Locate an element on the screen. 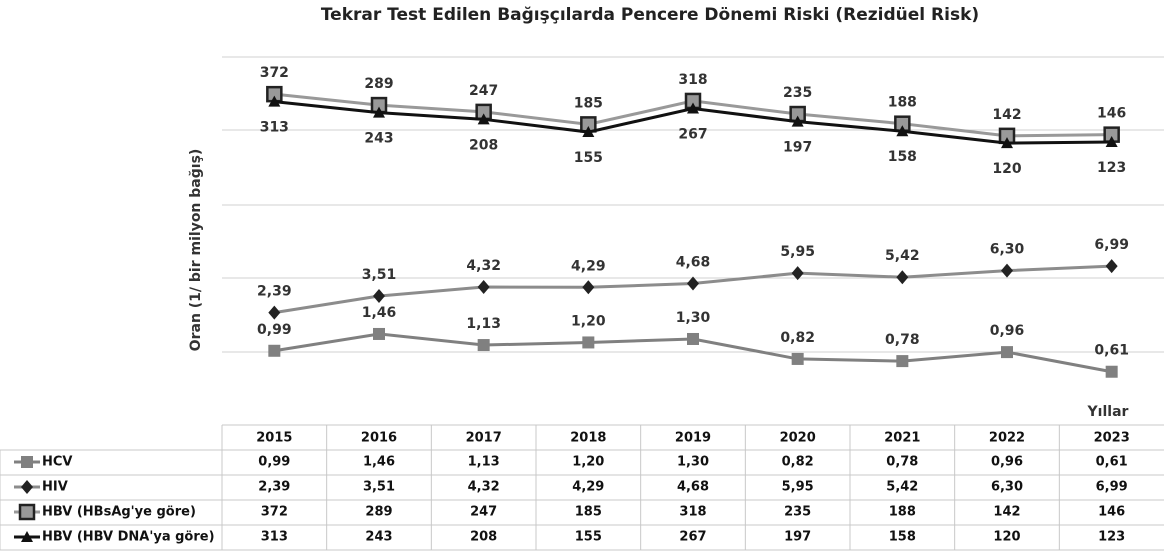  data-label: 4,32 is located at coordinates (483, 266).